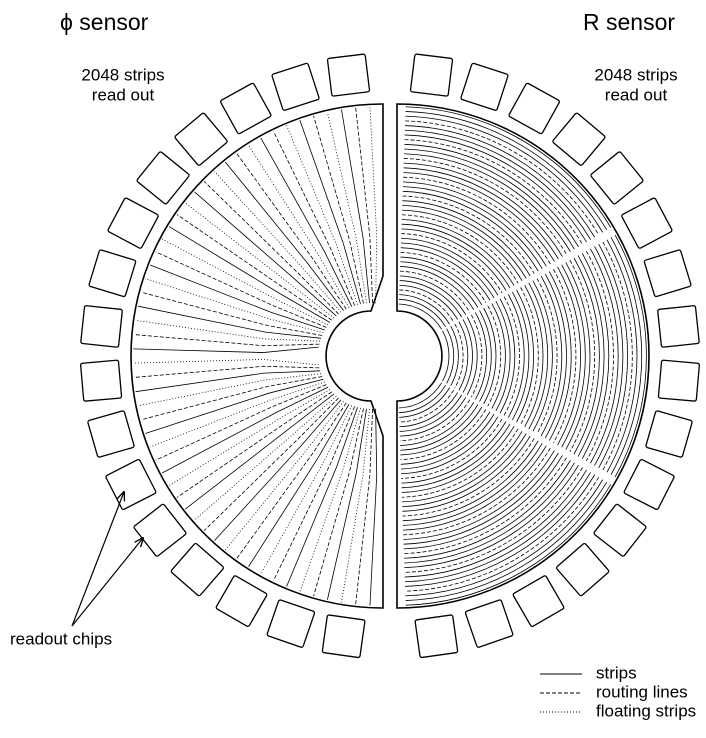  I want to click on left-note: read out, so click(123, 94).